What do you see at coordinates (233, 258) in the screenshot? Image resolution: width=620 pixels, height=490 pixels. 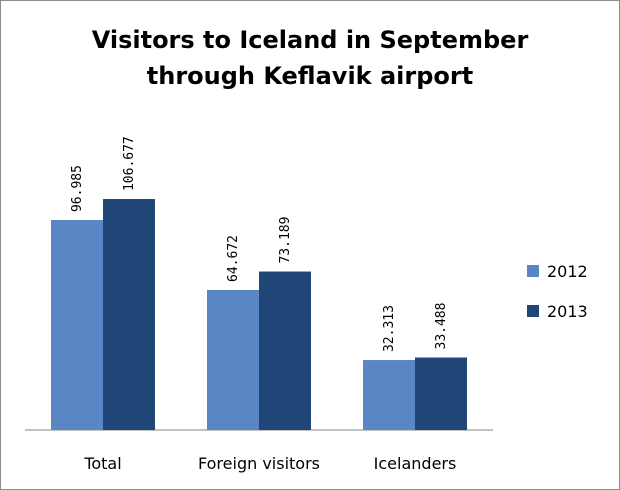 I see `data-label-2012-1: 64.672` at bounding box center [233, 258].